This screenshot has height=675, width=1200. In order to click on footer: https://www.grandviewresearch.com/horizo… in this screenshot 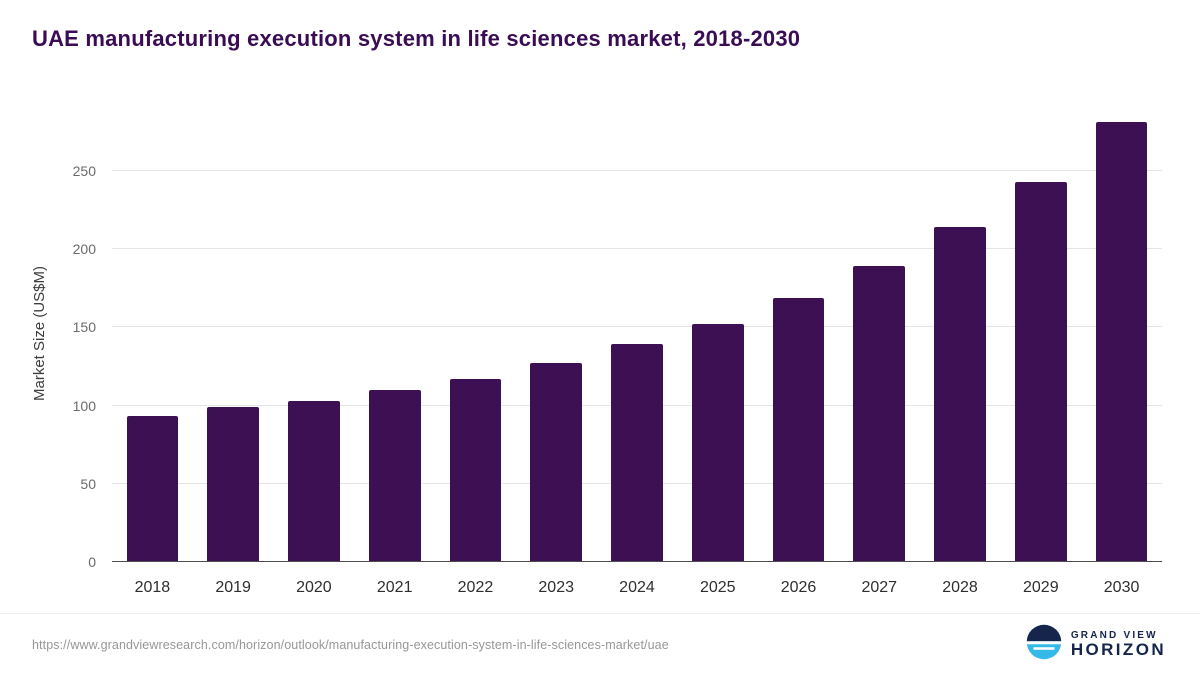, I will do `click(600, 644)`.